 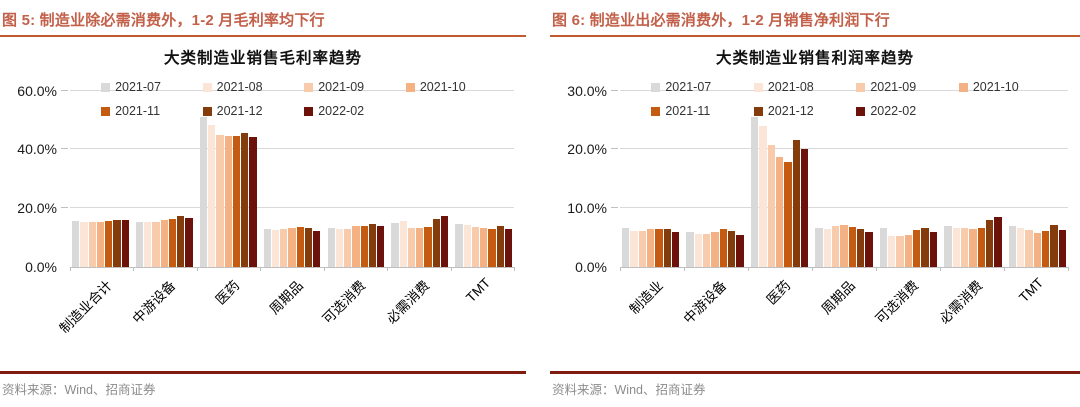 What do you see at coordinates (37, 149) in the screenshot?
I see `y-axis-tick-label: 40.0%` at bounding box center [37, 149].